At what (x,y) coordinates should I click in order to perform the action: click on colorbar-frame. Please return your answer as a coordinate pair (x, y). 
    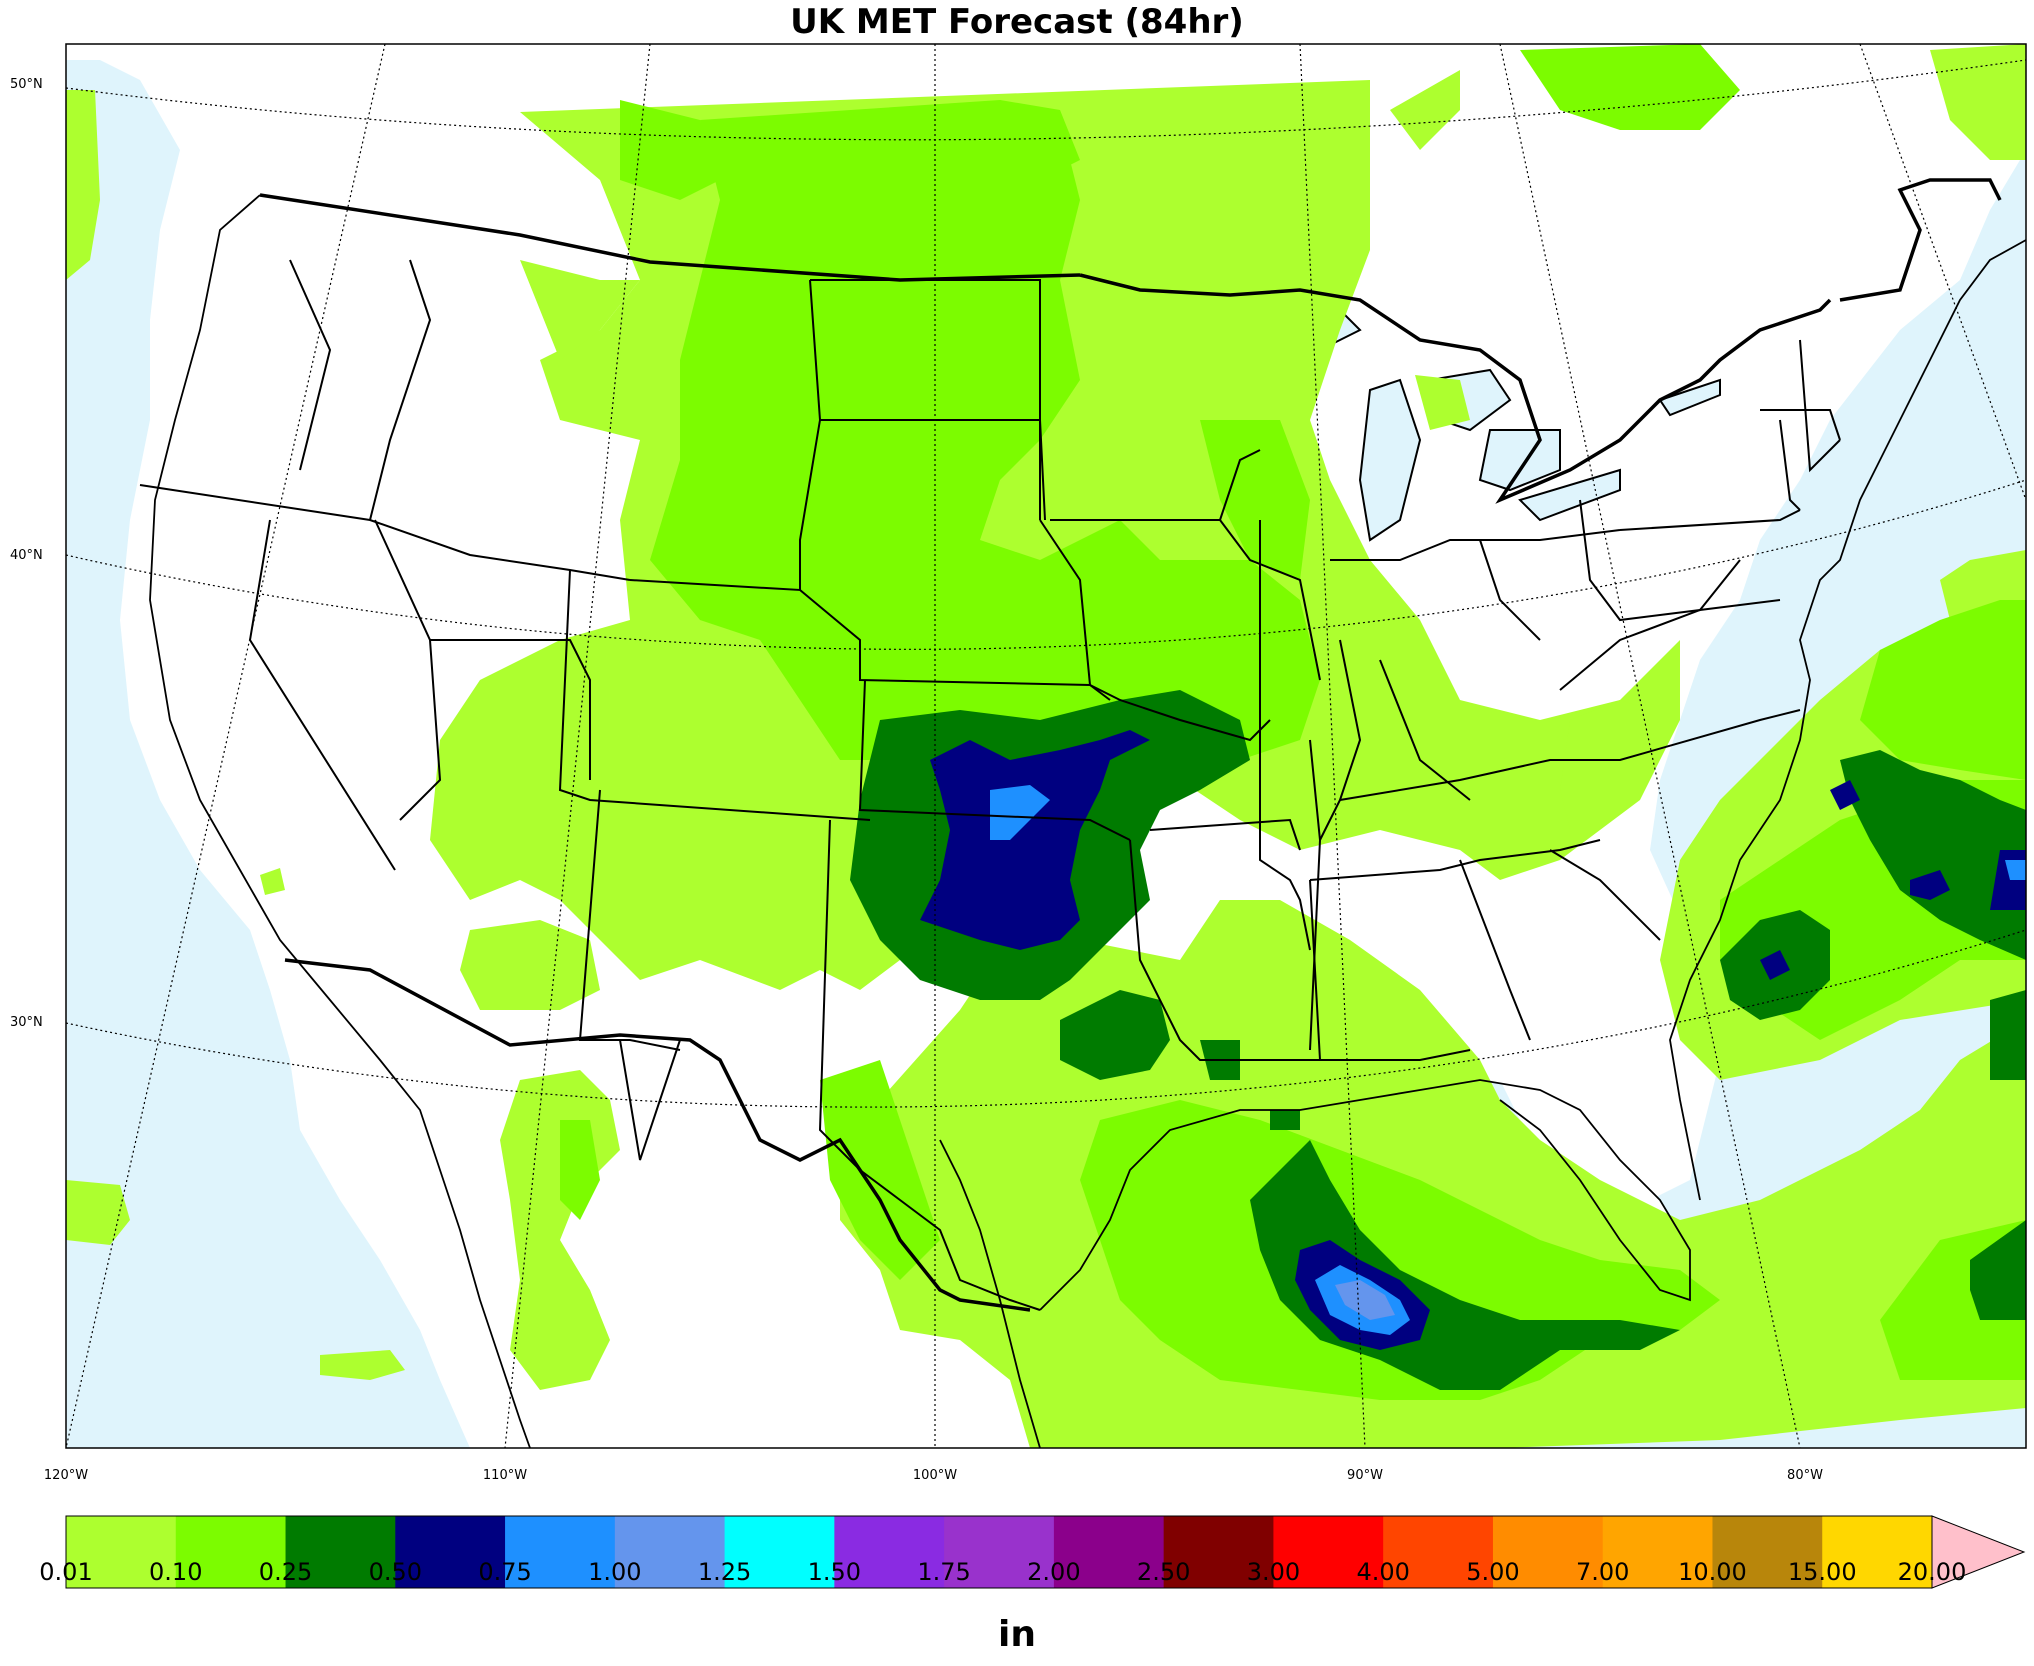
    Looking at the image, I should click on (999, 1552).